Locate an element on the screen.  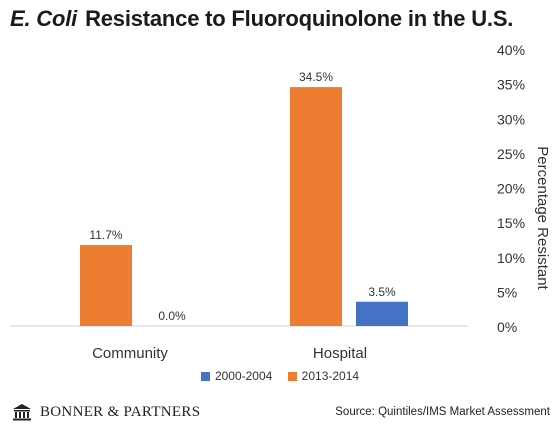
y-tick-label: 35% is located at coordinates (511, 85).